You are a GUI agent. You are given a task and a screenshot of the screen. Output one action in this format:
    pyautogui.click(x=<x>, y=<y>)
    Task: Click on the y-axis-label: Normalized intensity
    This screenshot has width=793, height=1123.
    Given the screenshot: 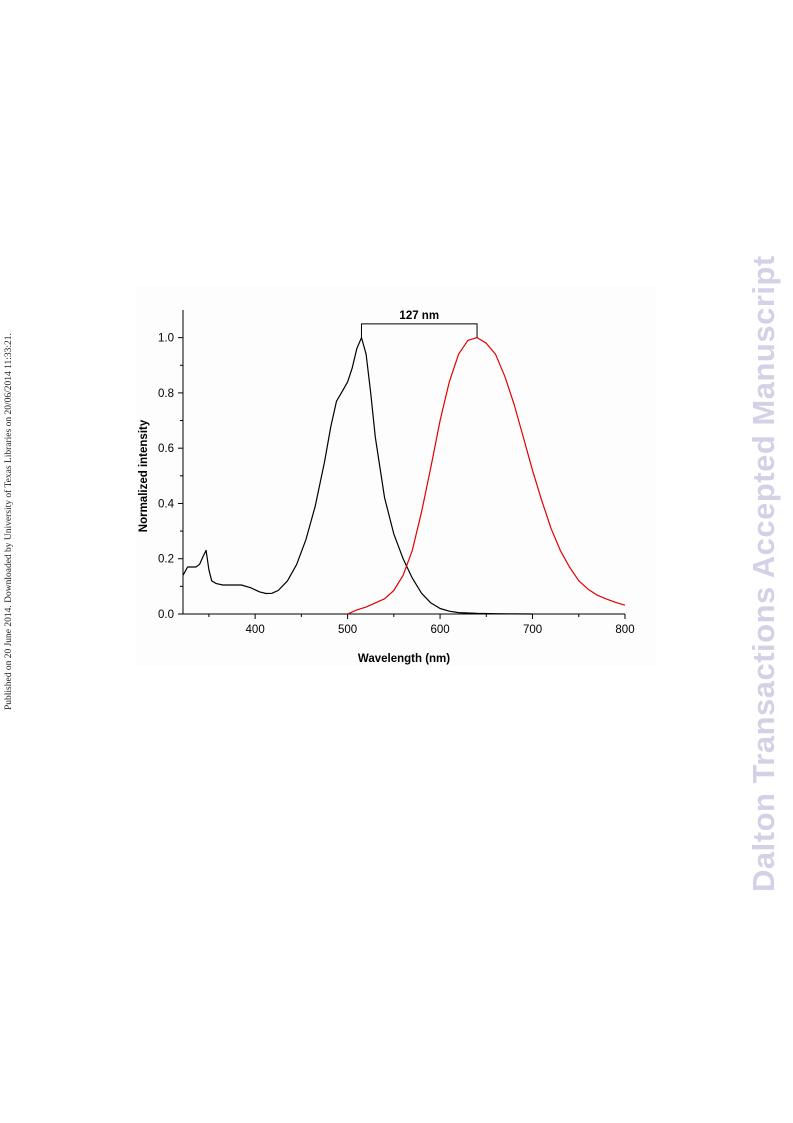 What is the action you would take?
    pyautogui.click(x=144, y=475)
    